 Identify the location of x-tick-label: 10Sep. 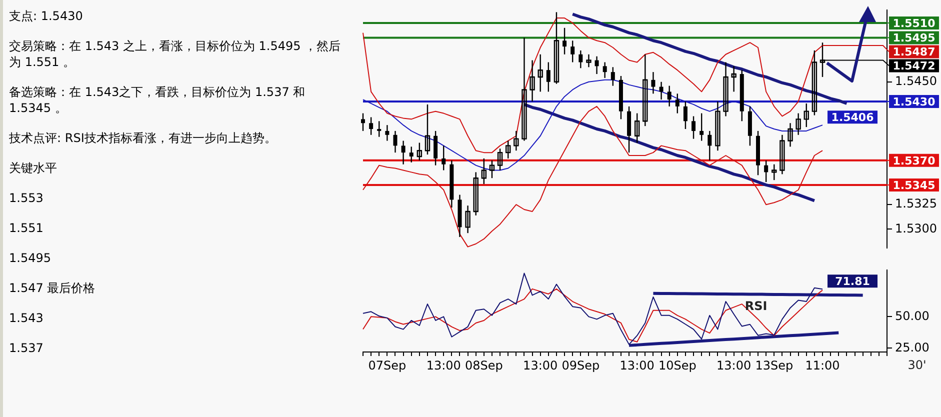
(677, 365).